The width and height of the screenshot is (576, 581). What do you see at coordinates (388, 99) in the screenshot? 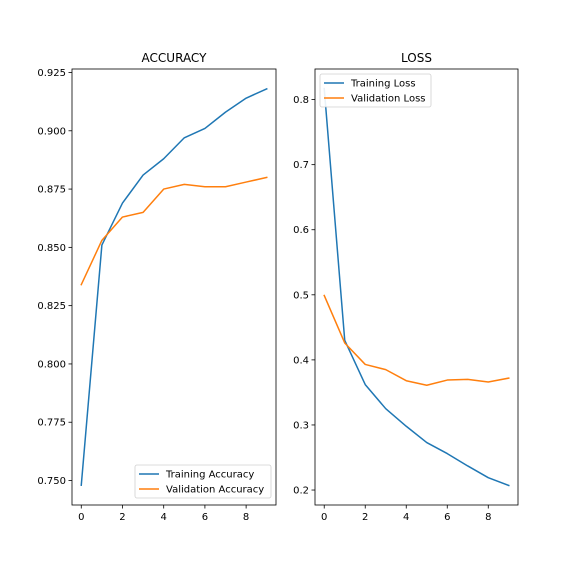
I see `legend-label: Validation Loss` at bounding box center [388, 99].